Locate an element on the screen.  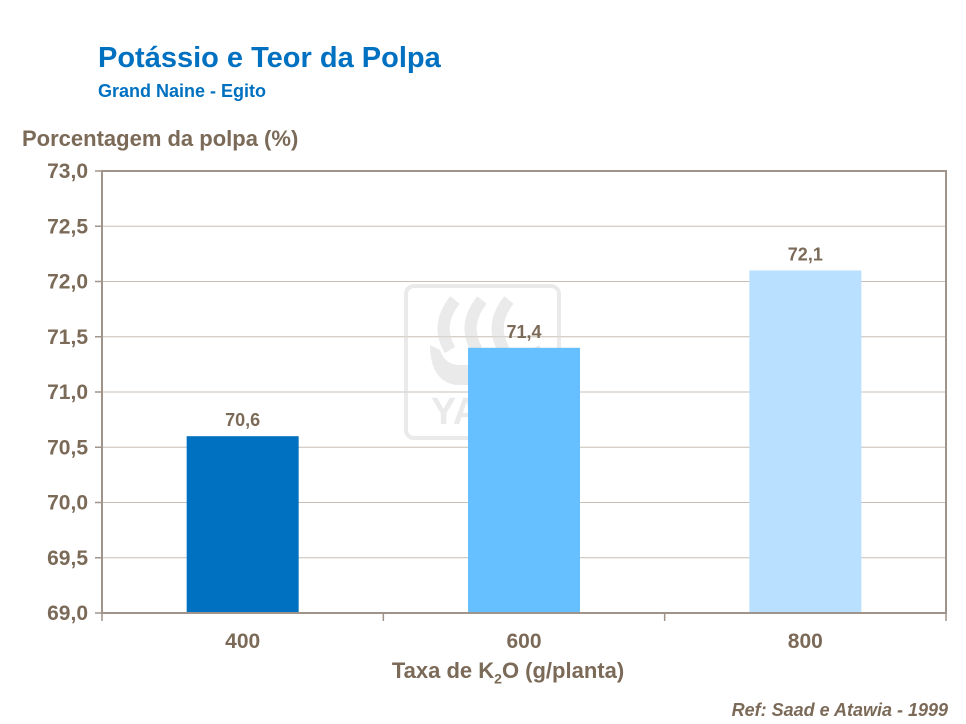
x-axis-label-part: Taxa de K is located at coordinates (443, 670).